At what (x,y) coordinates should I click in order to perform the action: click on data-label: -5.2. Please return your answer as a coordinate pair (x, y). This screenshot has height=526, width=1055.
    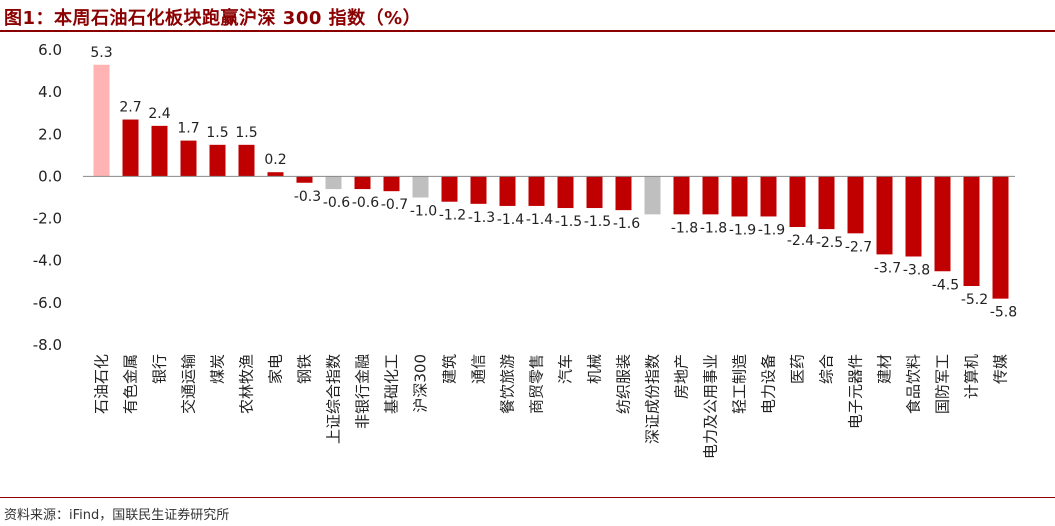
    Looking at the image, I should click on (974, 300).